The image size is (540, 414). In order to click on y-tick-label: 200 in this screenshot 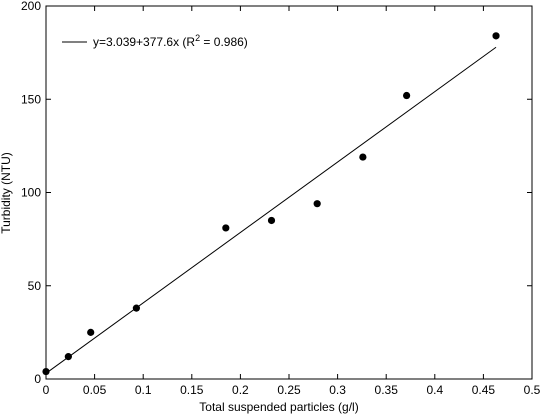, I will do `click(31, 6)`.